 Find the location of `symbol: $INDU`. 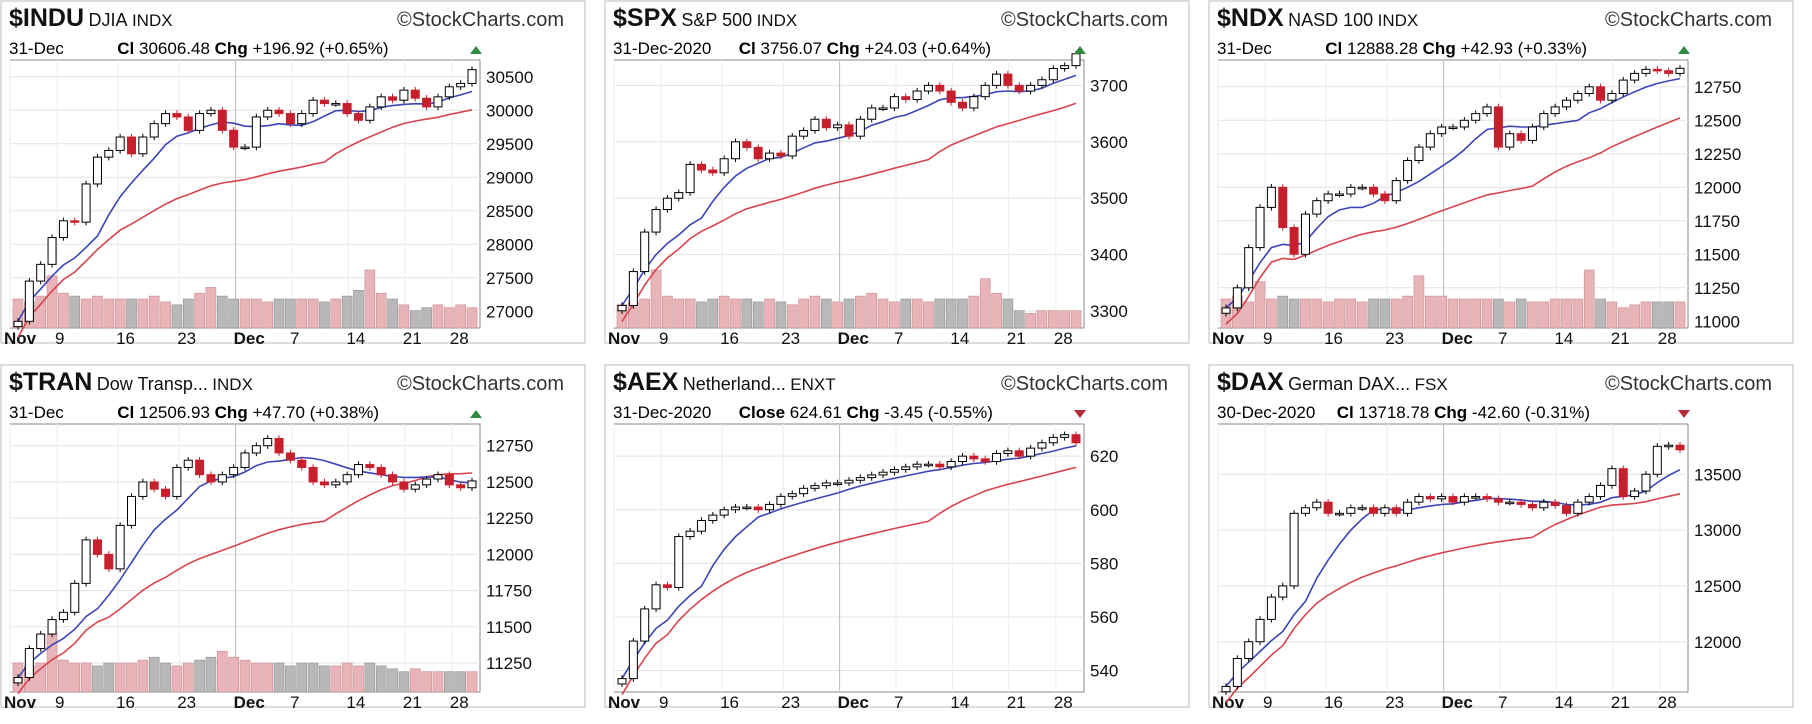

symbol: $INDU is located at coordinates (47, 18).